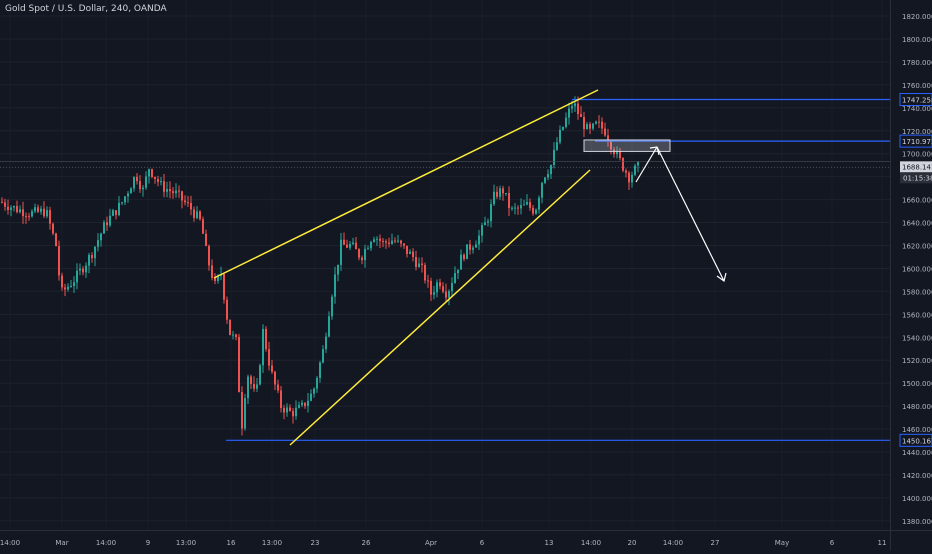  Describe the element at coordinates (917, 178) in the screenshot. I see `countdown-label: 01:15:38` at that location.